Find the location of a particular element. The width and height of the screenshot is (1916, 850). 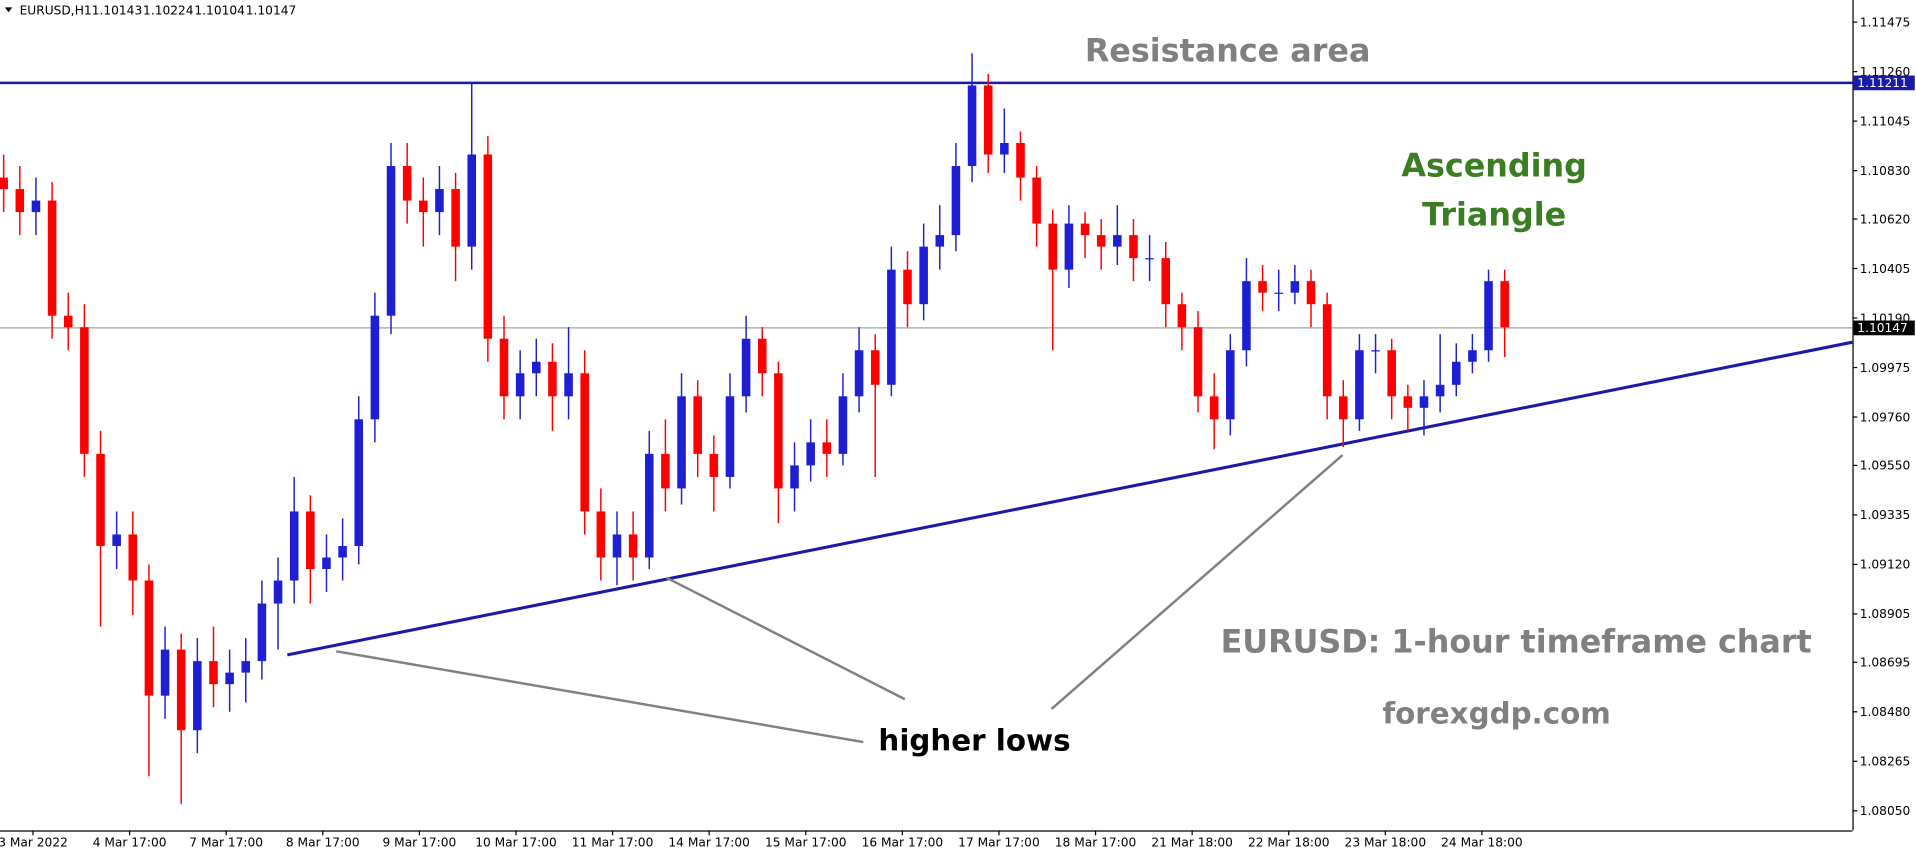

menu-arrow is located at coordinates (8, 10).